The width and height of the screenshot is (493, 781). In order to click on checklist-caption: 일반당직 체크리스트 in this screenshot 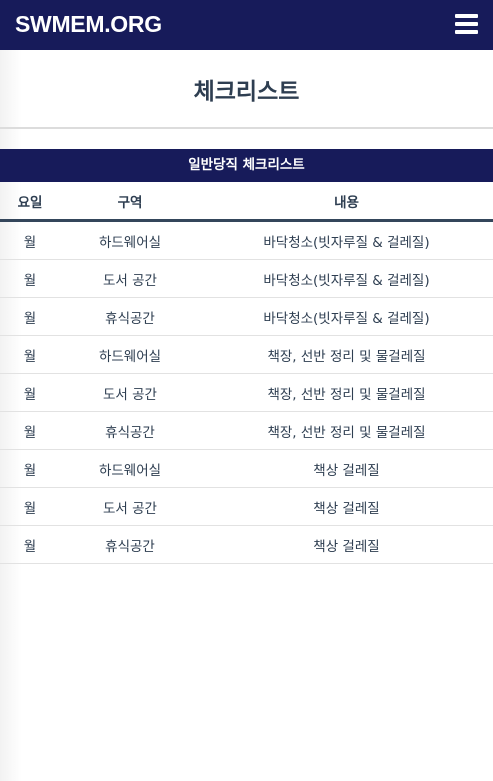, I will do `click(246, 165)`.